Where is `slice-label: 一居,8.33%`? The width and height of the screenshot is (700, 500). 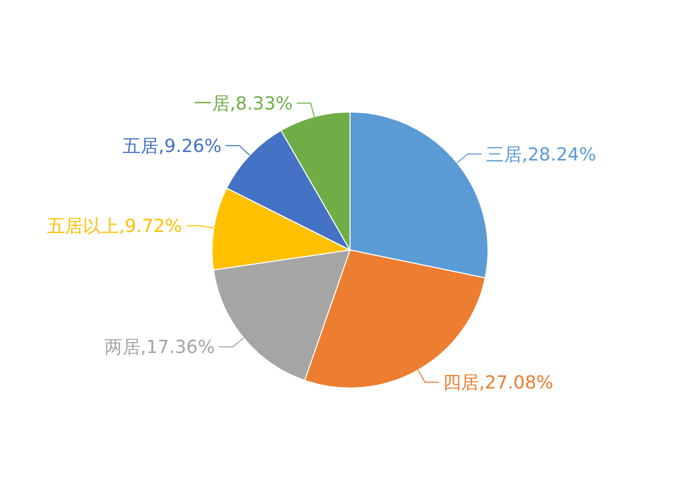 slice-label: 一居,8.33% is located at coordinates (243, 103).